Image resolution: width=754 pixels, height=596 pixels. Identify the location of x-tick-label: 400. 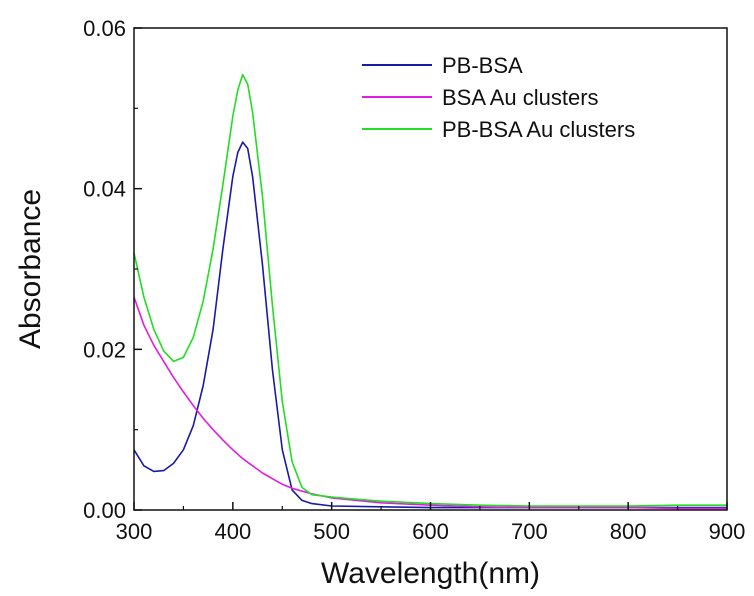
(232, 531).